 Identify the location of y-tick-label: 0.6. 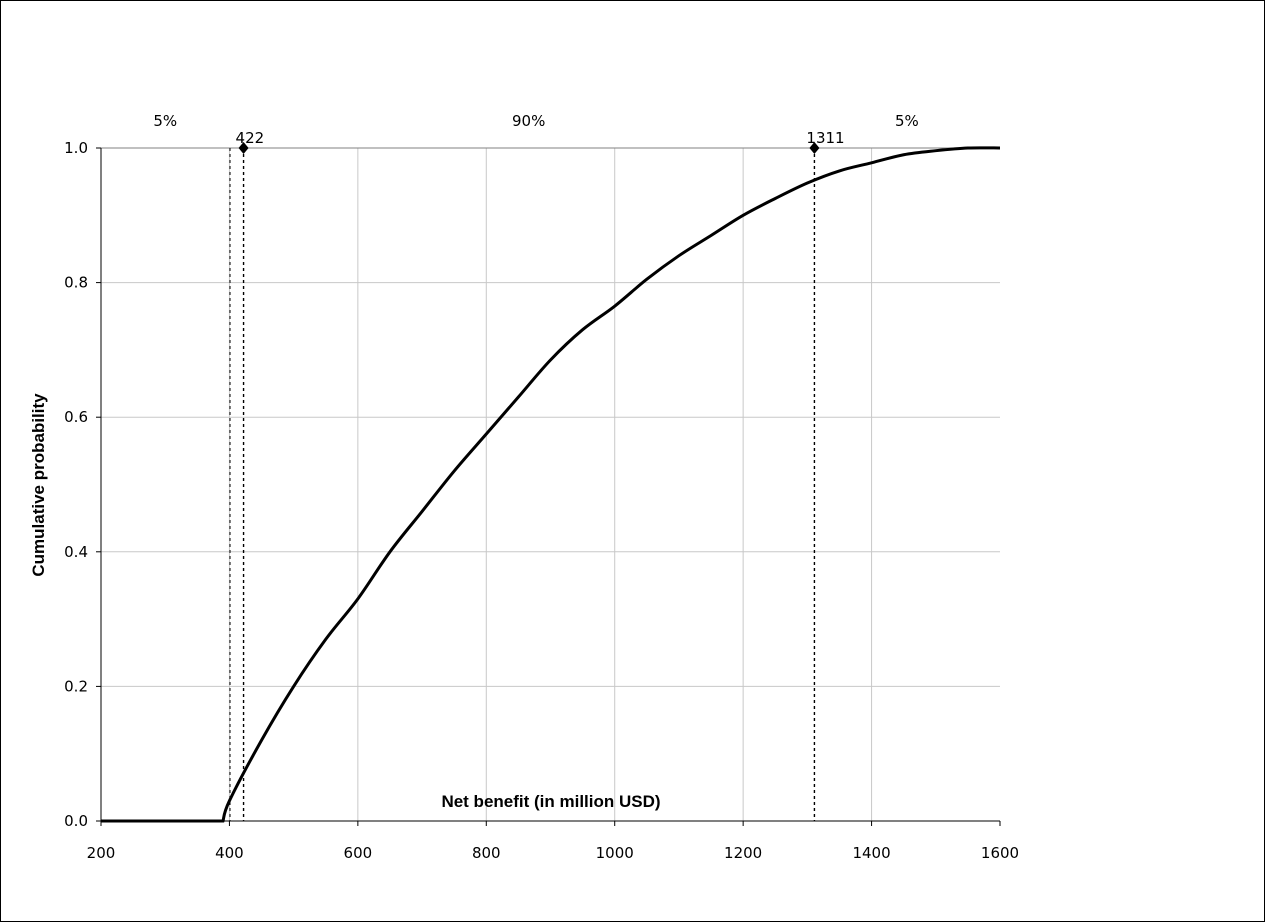
(76, 417).